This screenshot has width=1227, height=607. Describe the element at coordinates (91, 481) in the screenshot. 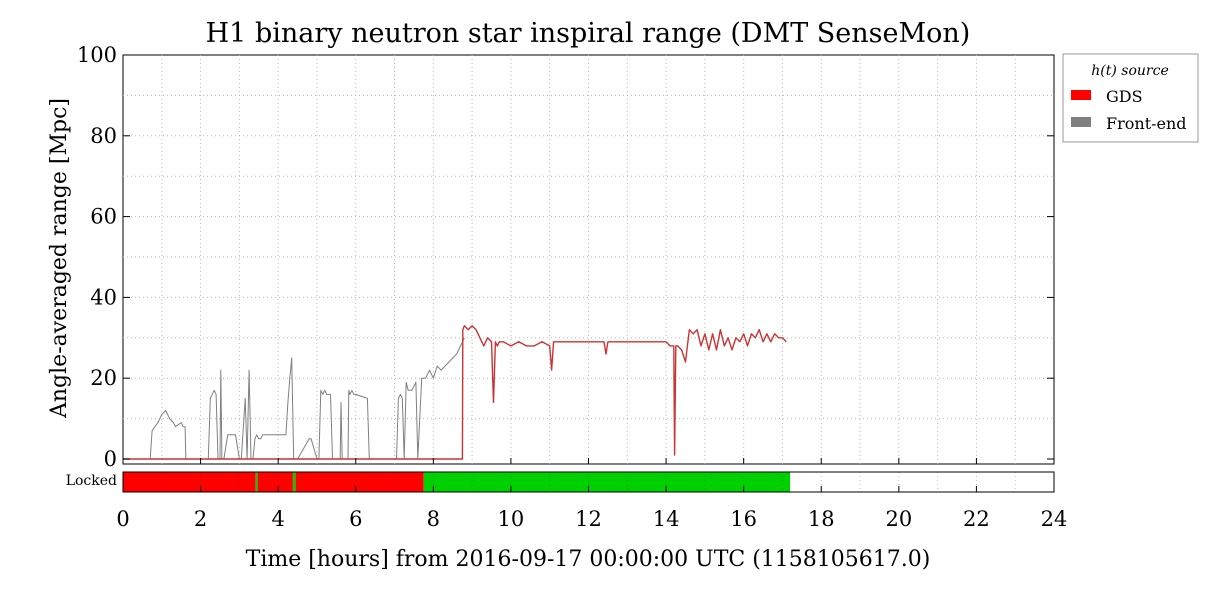

I see `state-bar-label: Locked` at that location.